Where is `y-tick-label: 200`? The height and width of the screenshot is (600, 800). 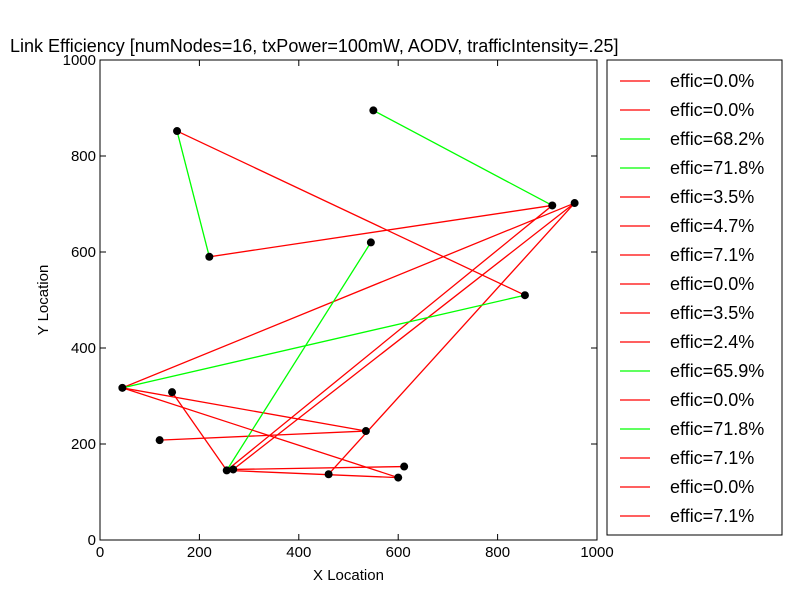 y-tick-label: 200 is located at coordinates (83, 444).